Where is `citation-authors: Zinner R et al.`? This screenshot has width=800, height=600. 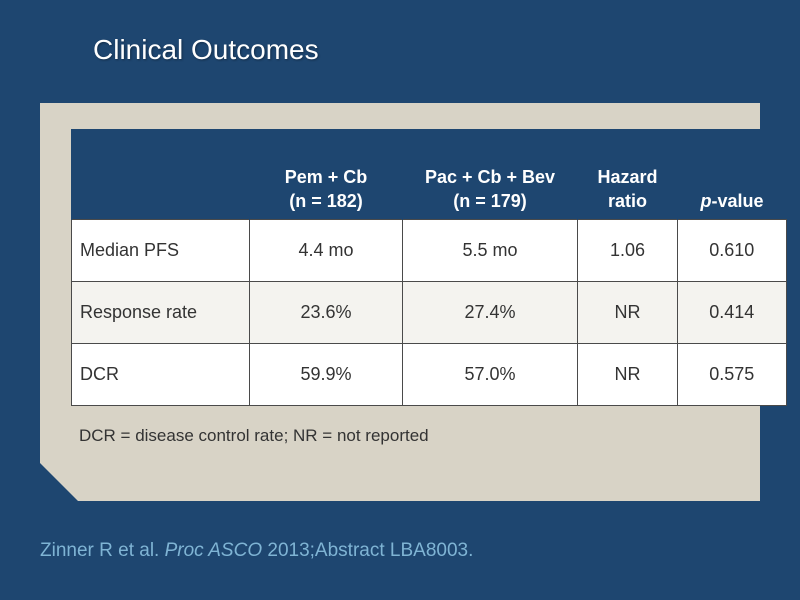
citation-authors: Zinner R et al. is located at coordinates (100, 550).